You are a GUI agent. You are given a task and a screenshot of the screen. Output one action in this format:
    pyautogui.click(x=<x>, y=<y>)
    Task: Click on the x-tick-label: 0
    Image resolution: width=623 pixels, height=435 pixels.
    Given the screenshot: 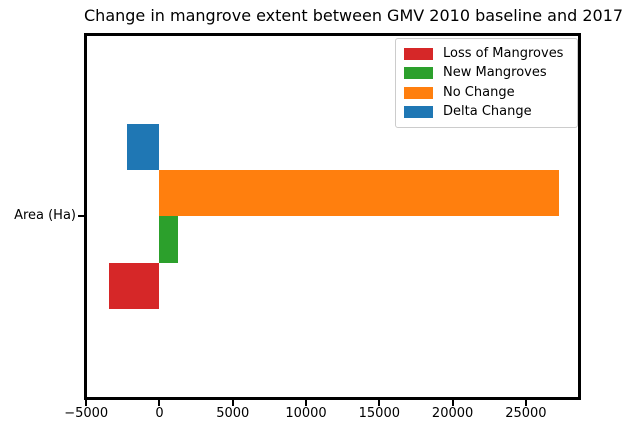 What is the action you would take?
    pyautogui.click(x=159, y=413)
    